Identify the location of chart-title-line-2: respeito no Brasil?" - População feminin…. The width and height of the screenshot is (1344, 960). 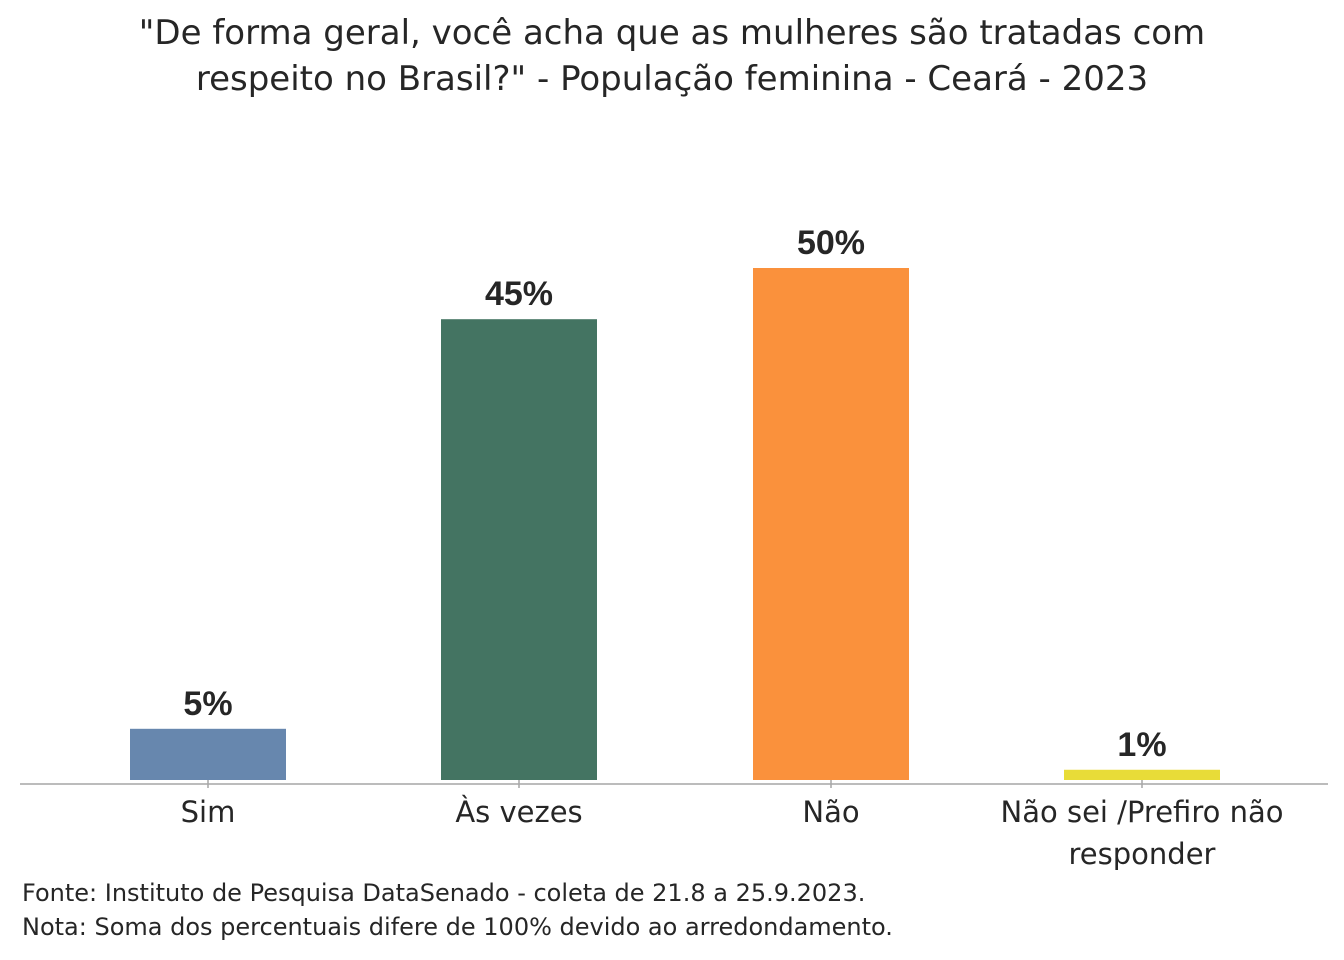
(672, 79).